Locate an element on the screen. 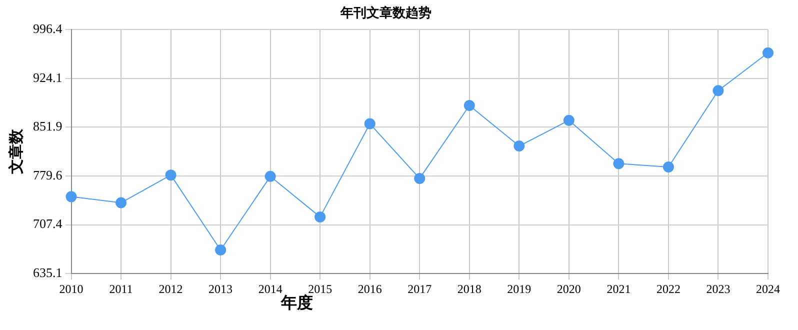 This screenshot has height=330, width=798. x-tick-label: 2024 is located at coordinates (768, 289).